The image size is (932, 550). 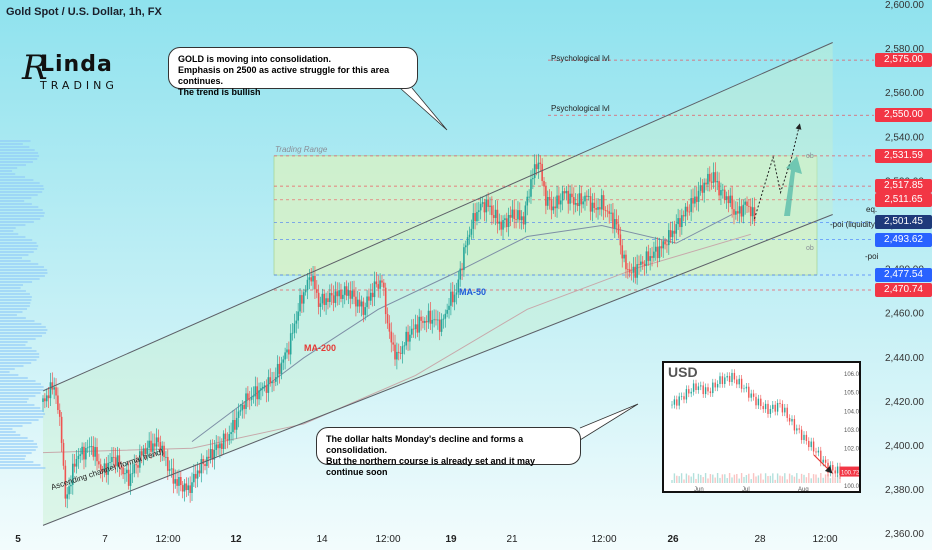 I want to click on inset-y-tick: 100.00, so click(x=852, y=487).